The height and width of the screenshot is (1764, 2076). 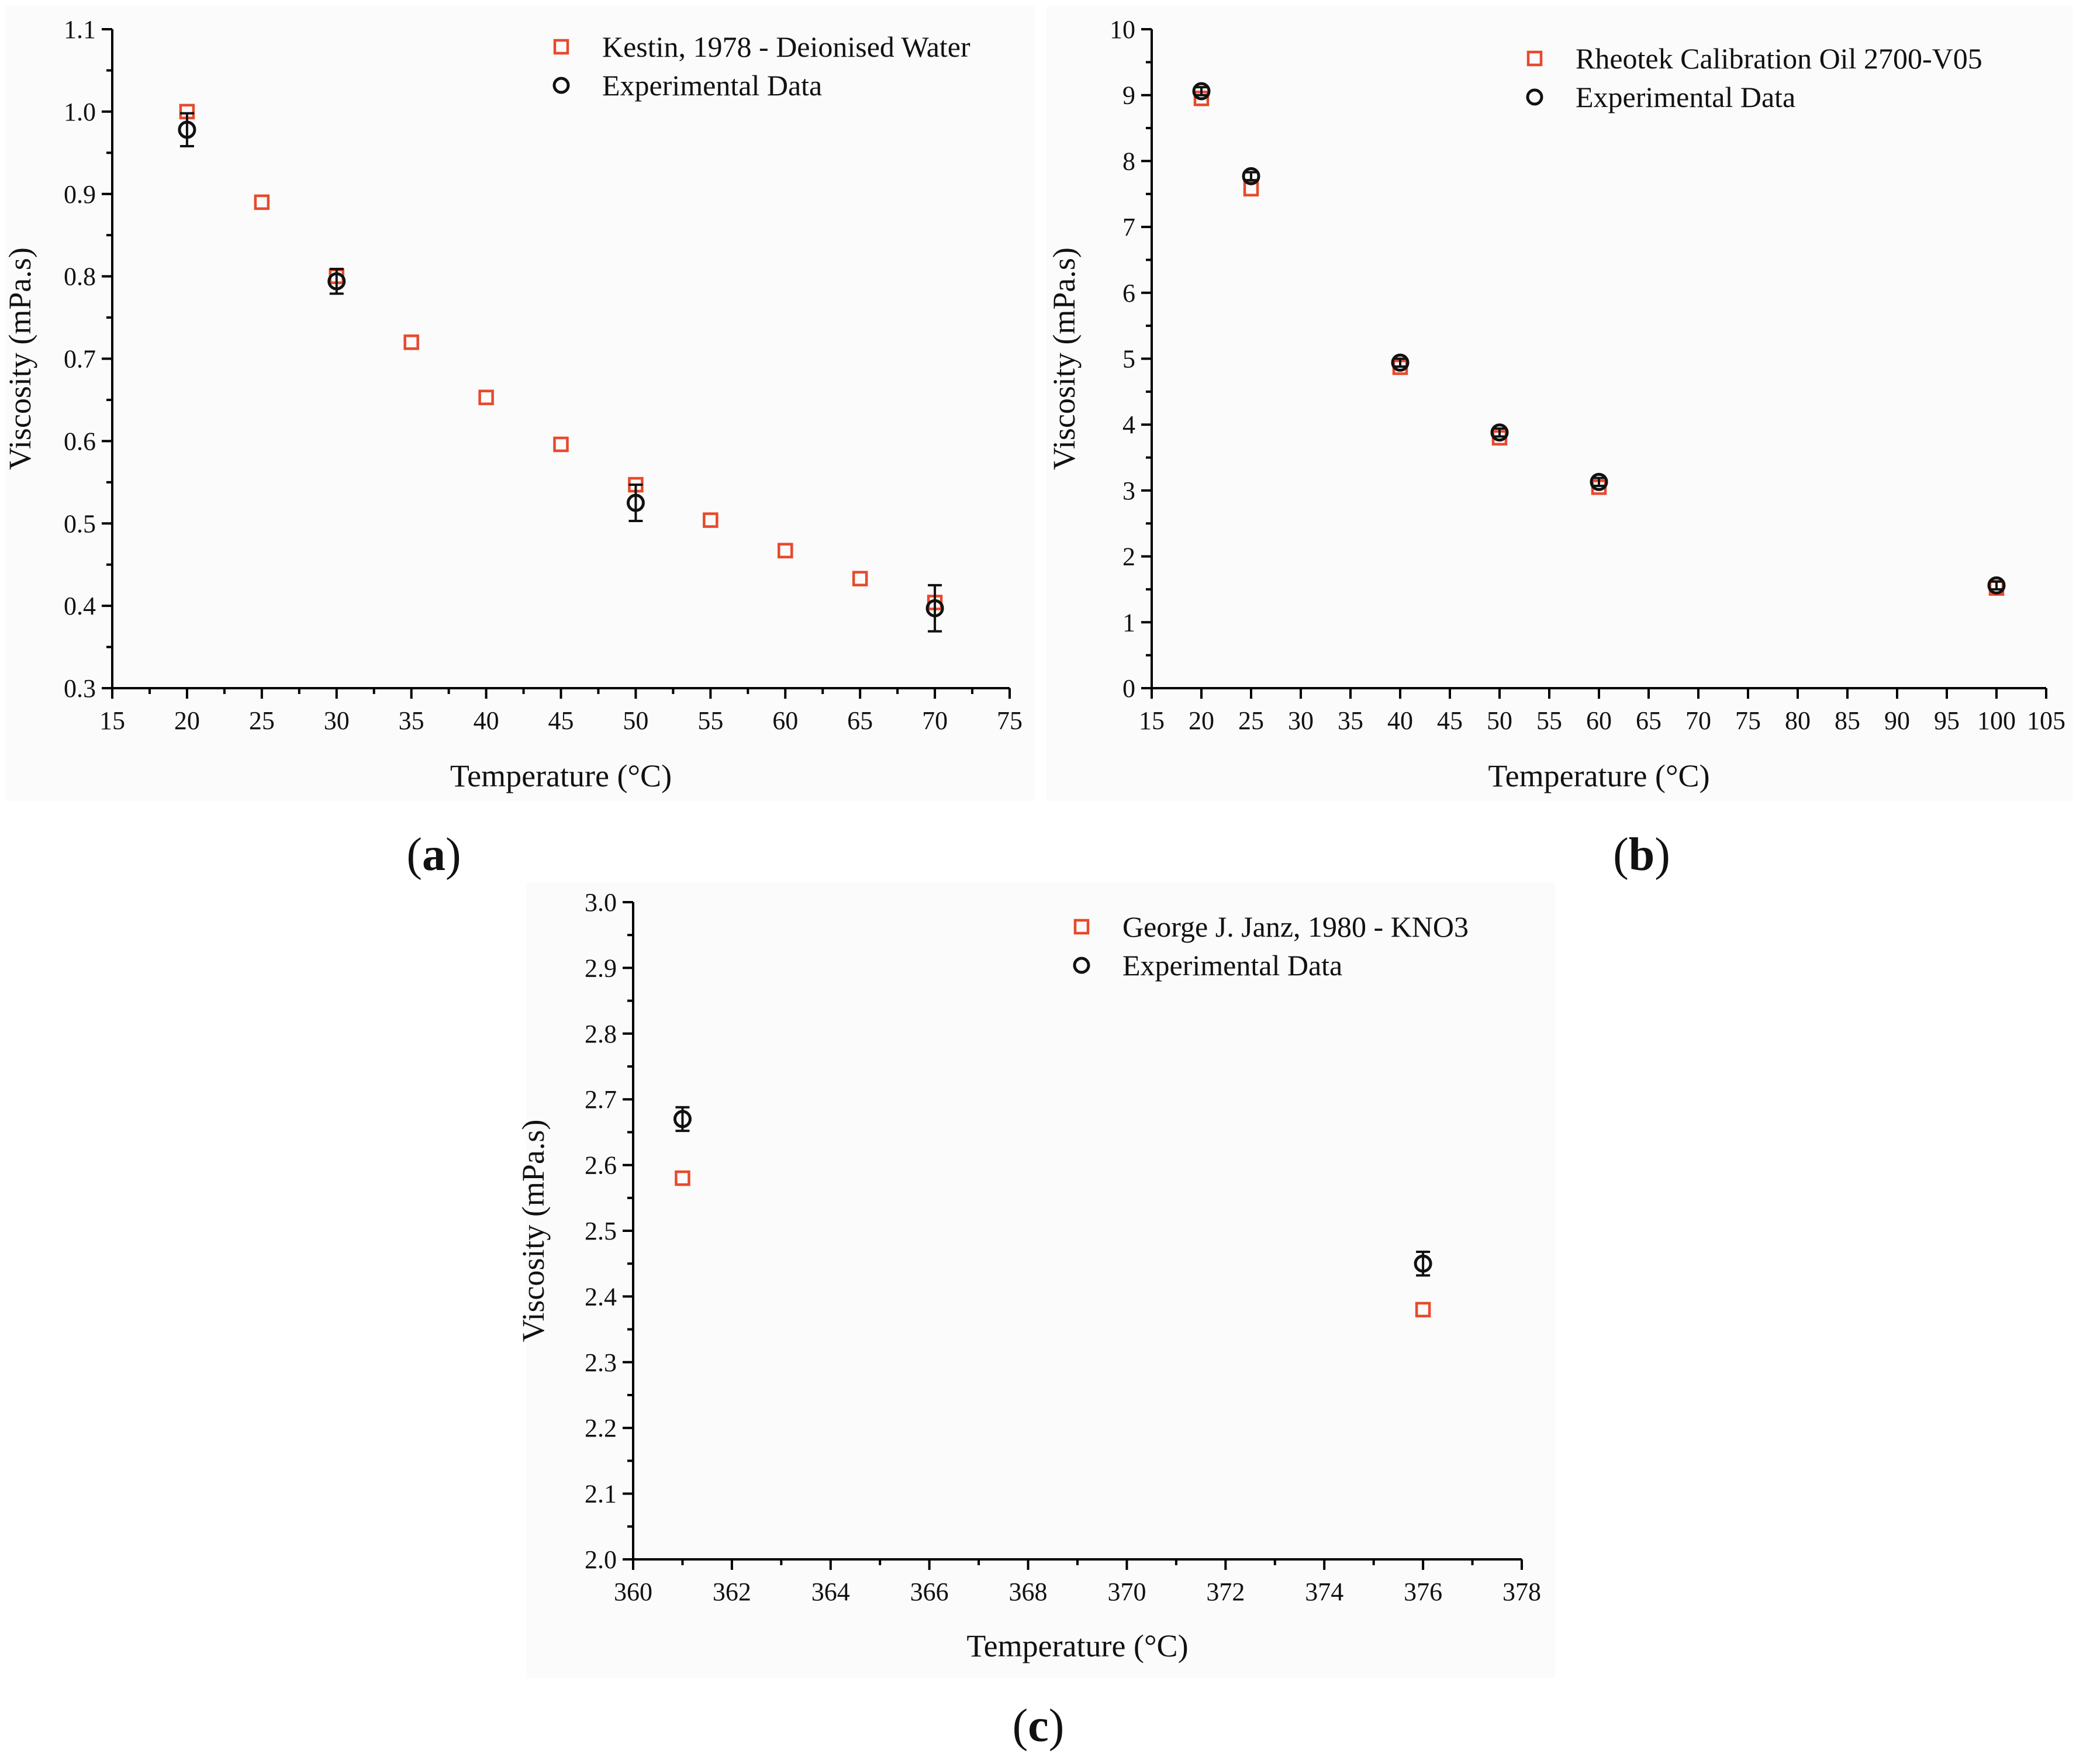 What do you see at coordinates (1128, 161) in the screenshot?
I see `y-tick-label: 8` at bounding box center [1128, 161].